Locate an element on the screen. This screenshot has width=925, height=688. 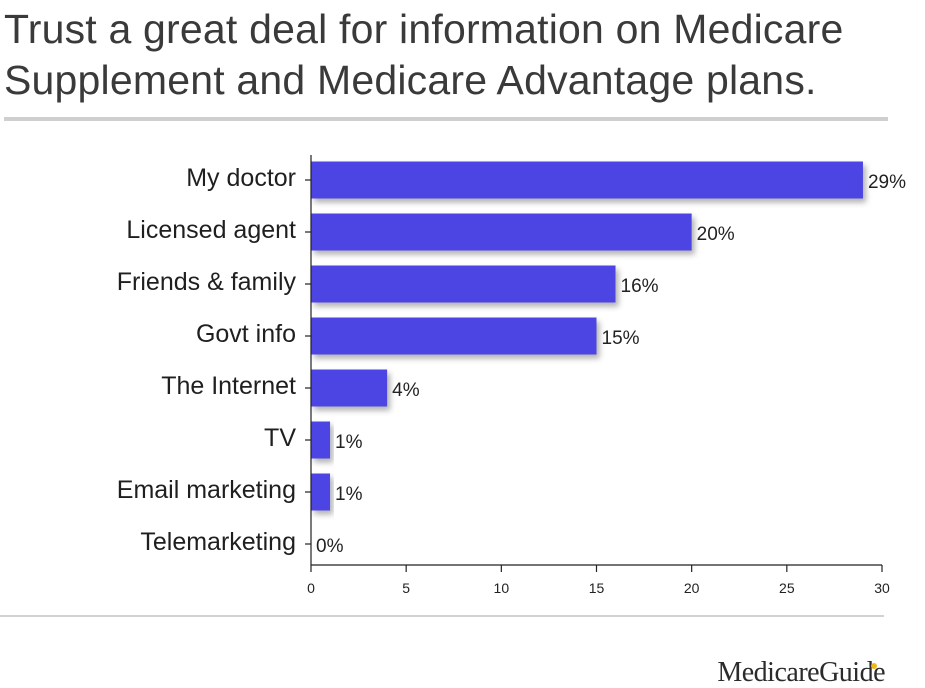
category-label: Govt info is located at coordinates (246, 334).